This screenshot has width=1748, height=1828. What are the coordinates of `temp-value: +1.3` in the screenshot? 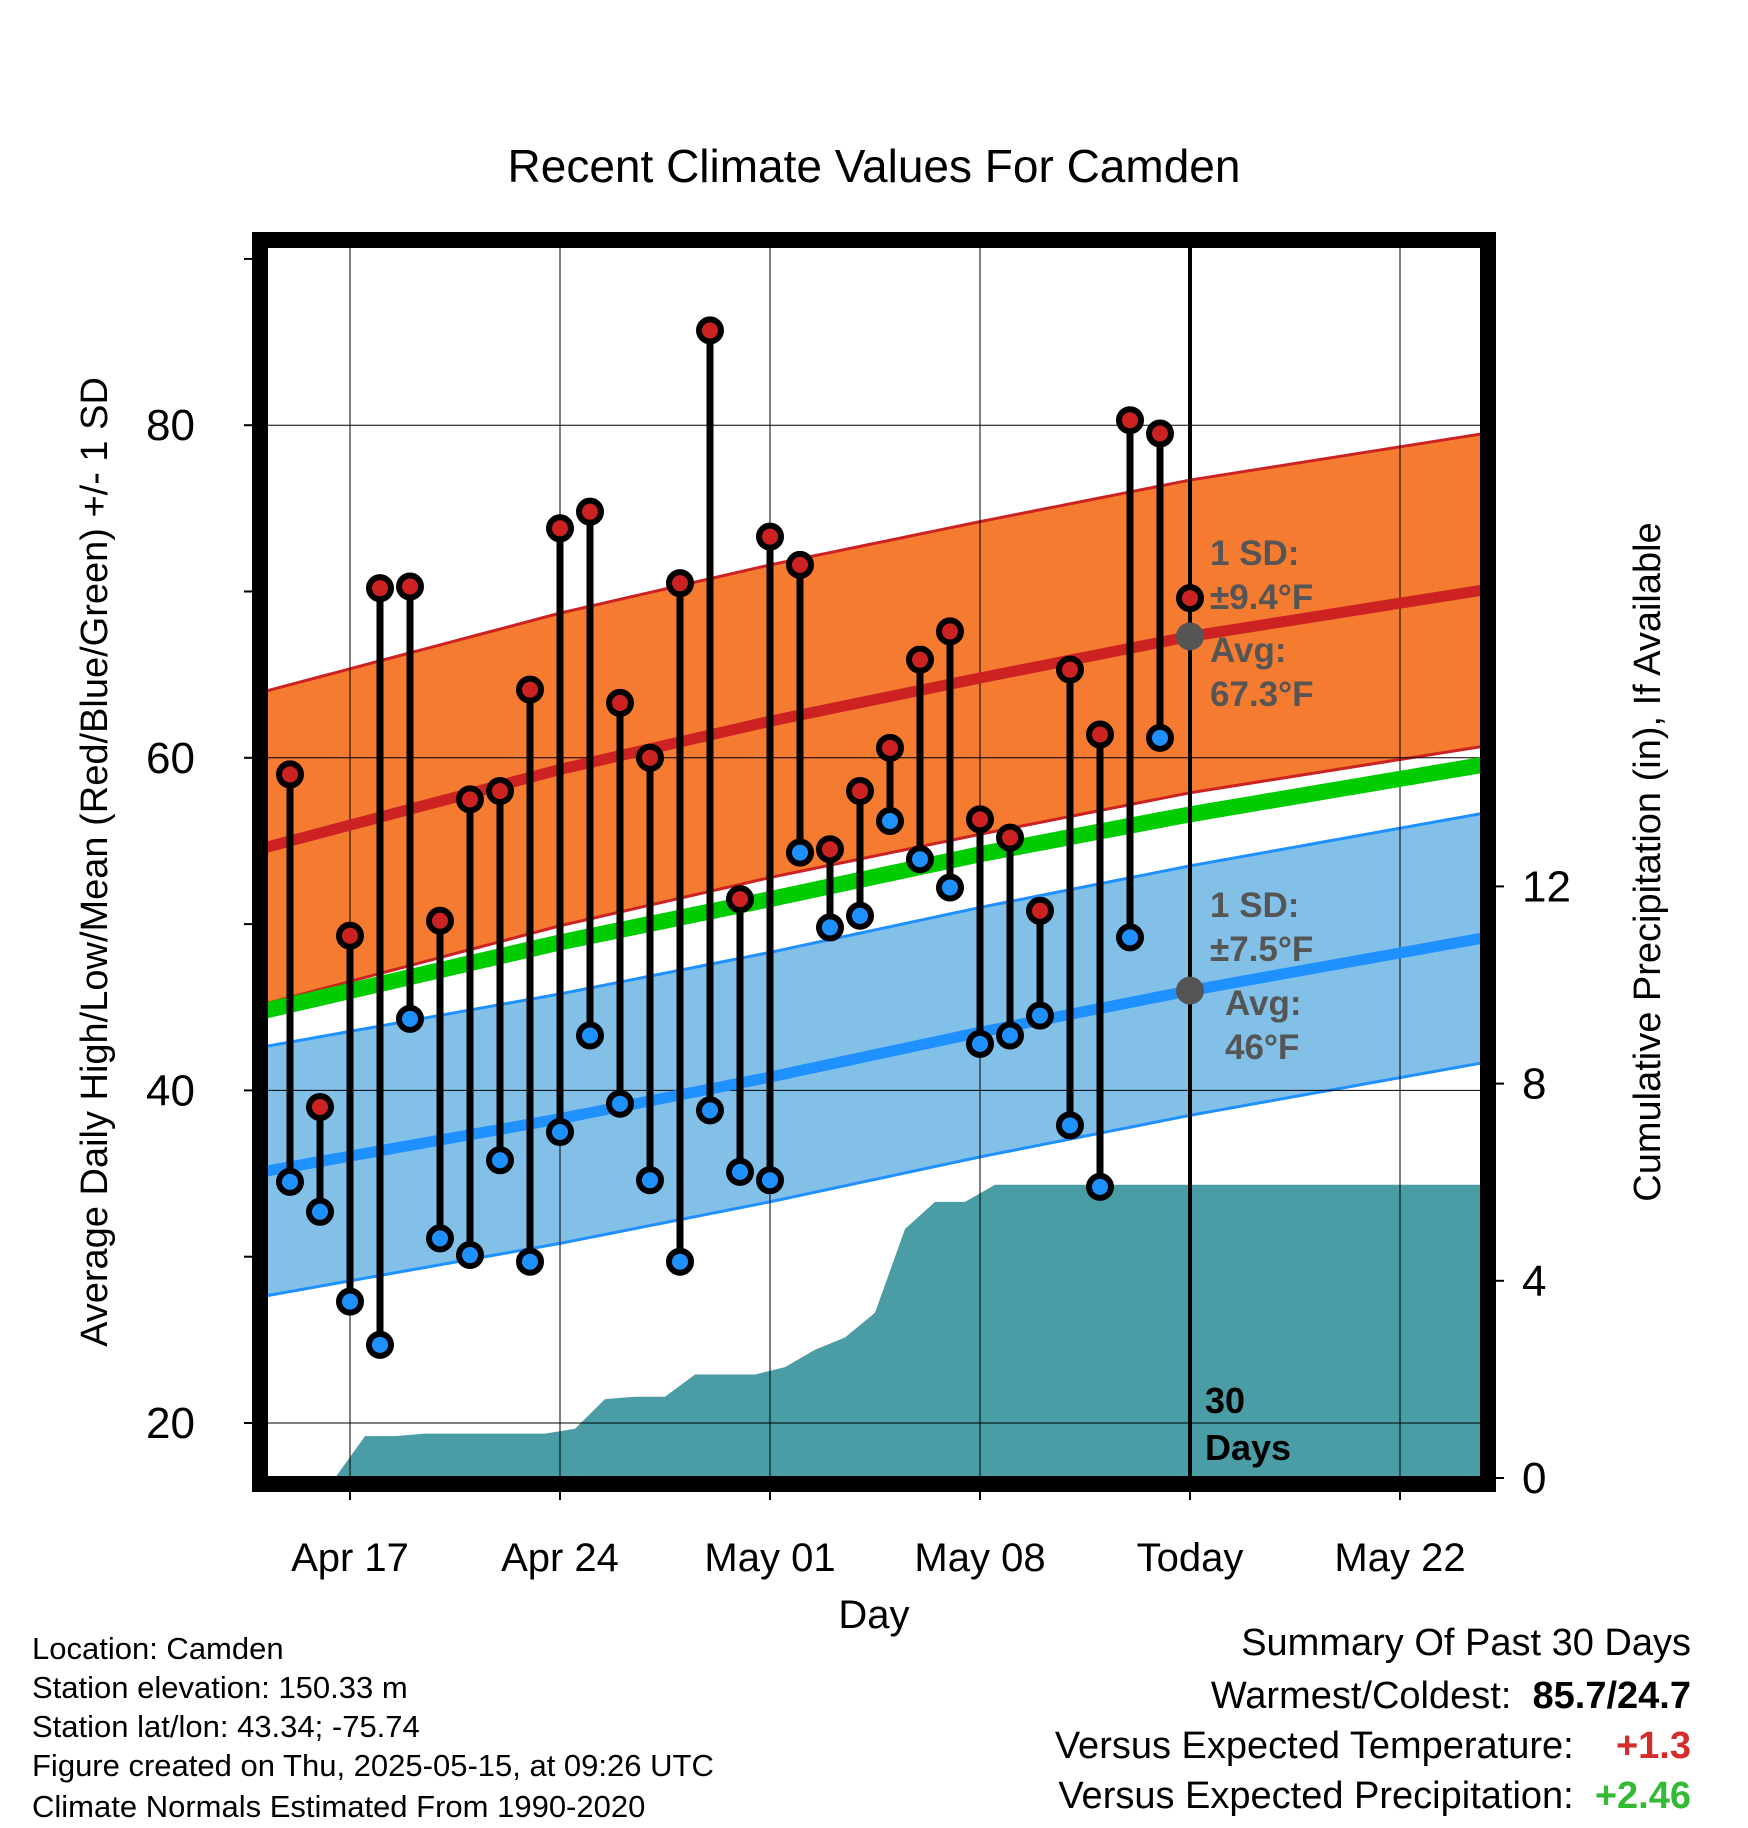 It's located at (1653, 1746).